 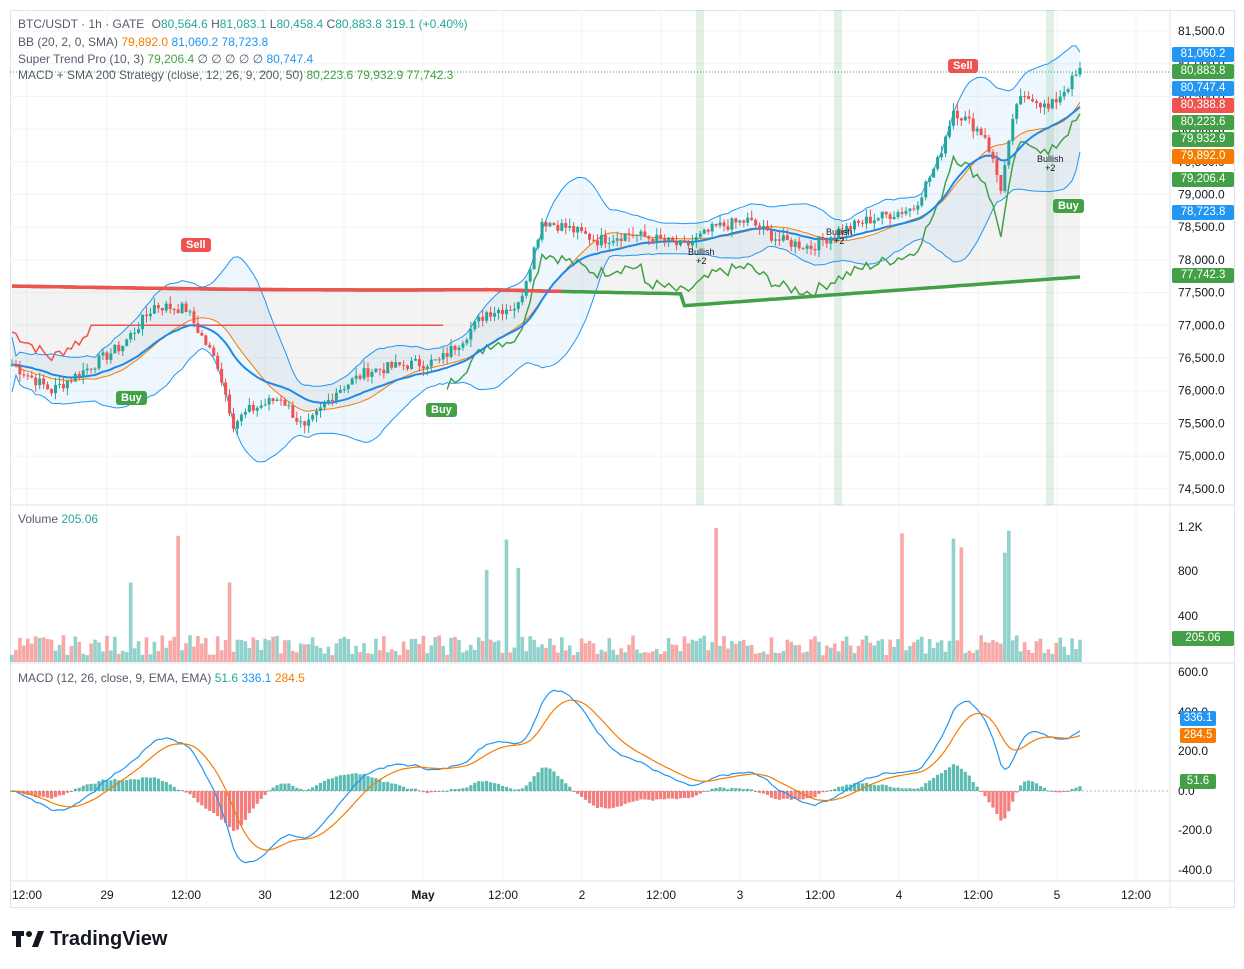 I want to click on bullish-annotation: Bullish +2, so click(x=701, y=257).